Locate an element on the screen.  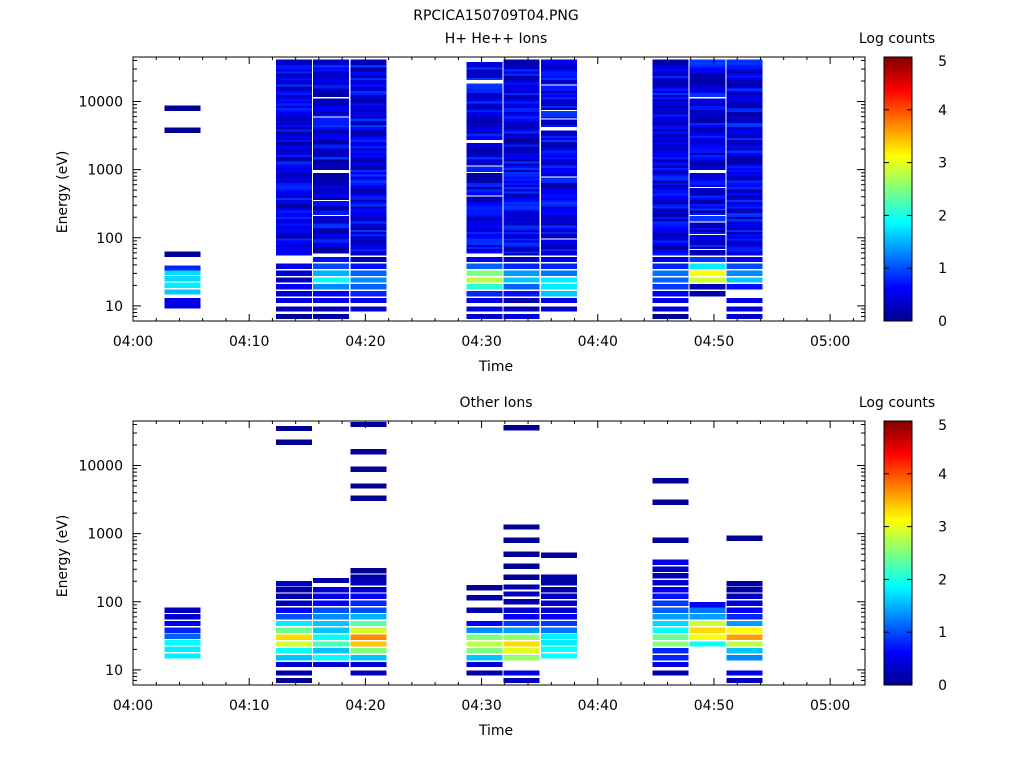
y-tick-label: 1000 is located at coordinates (105, 171).